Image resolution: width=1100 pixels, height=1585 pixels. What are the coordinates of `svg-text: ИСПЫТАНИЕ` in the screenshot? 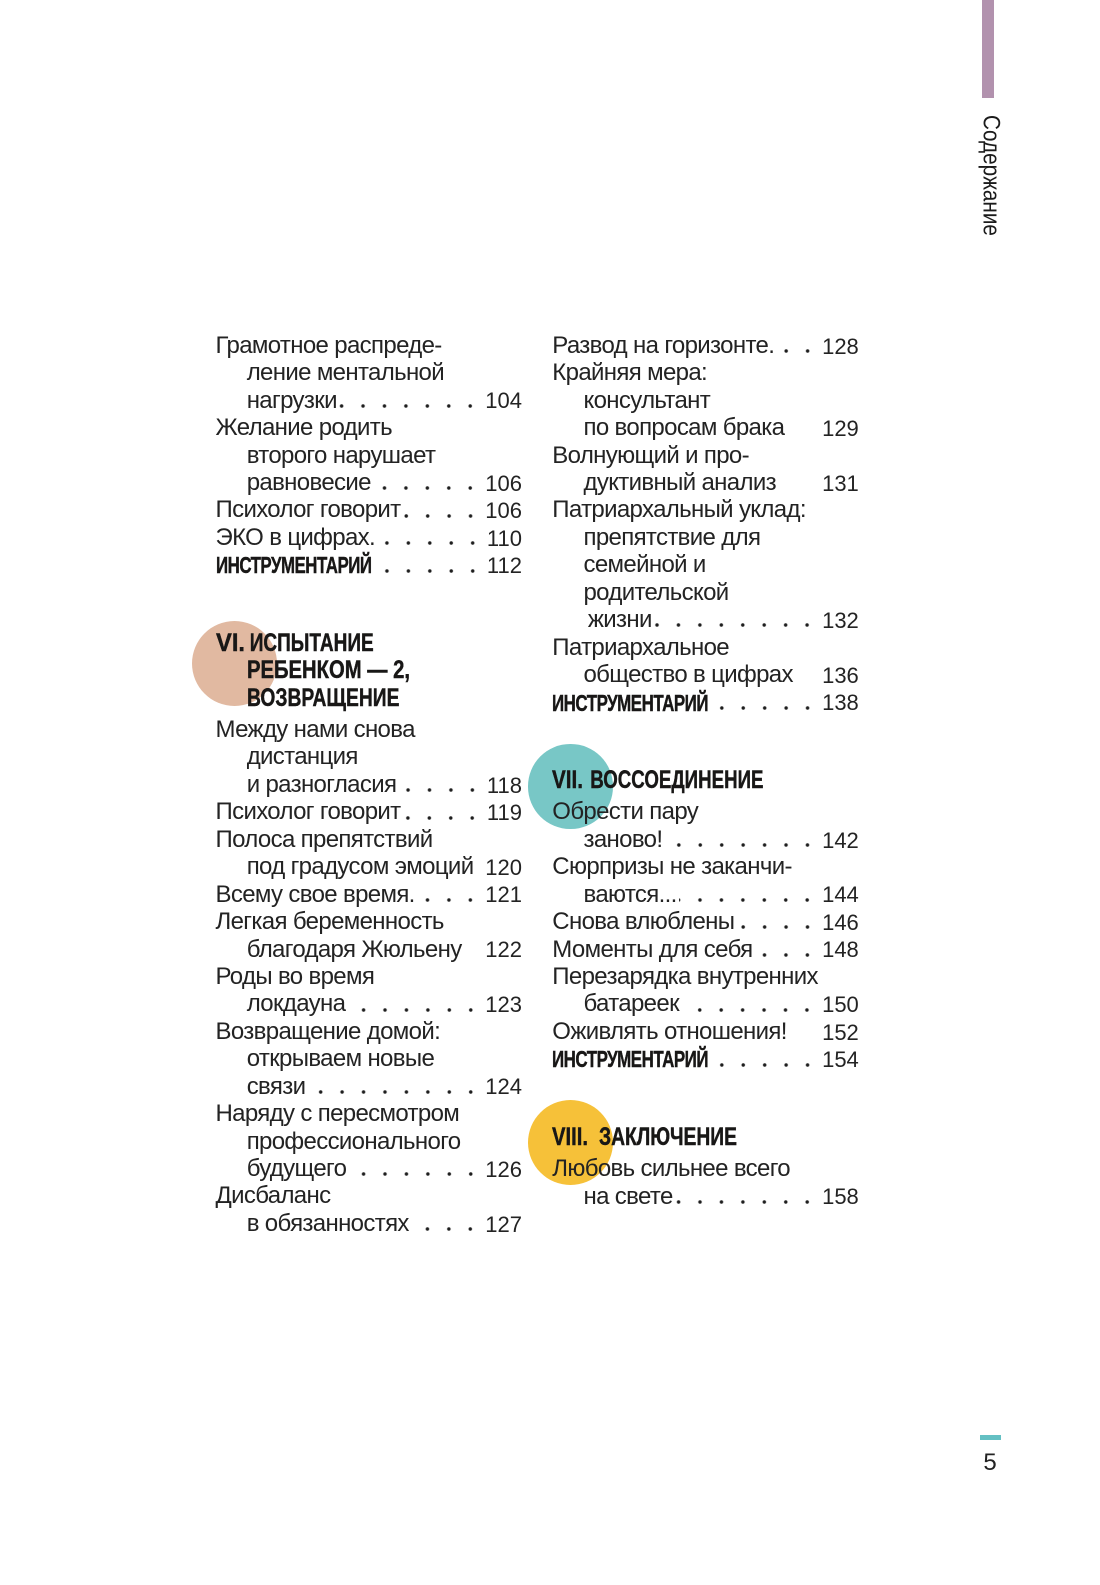 It's located at (311, 643).